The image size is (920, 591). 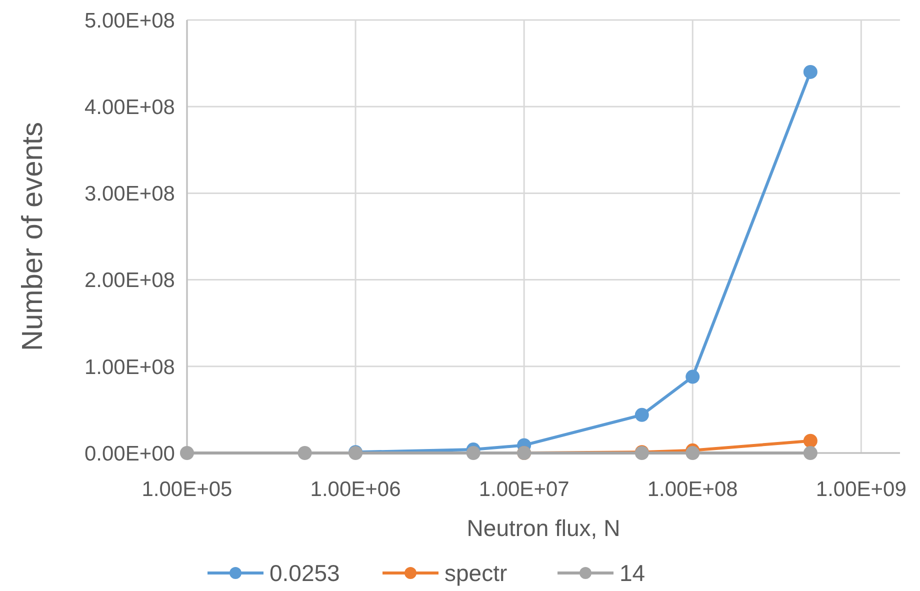 I want to click on y-tick-label: 2.00E+08, so click(x=129, y=280).